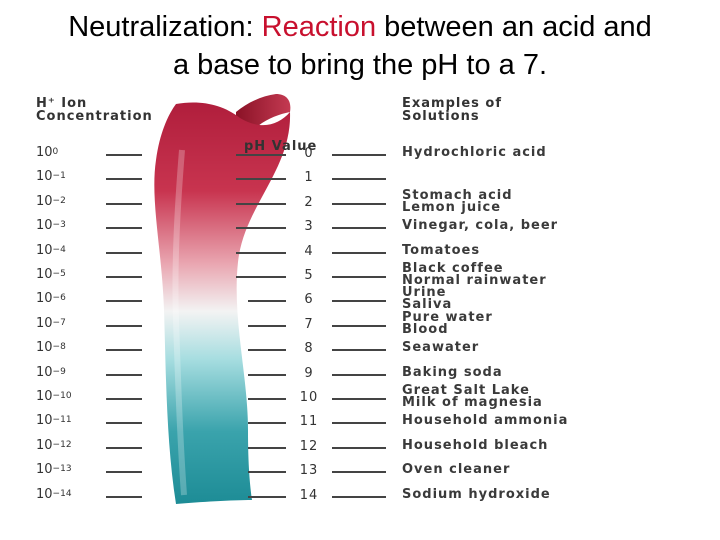 The height and width of the screenshot is (540, 720). Describe the element at coordinates (59, 249) in the screenshot. I see `concentration-exponent: −4` at that location.